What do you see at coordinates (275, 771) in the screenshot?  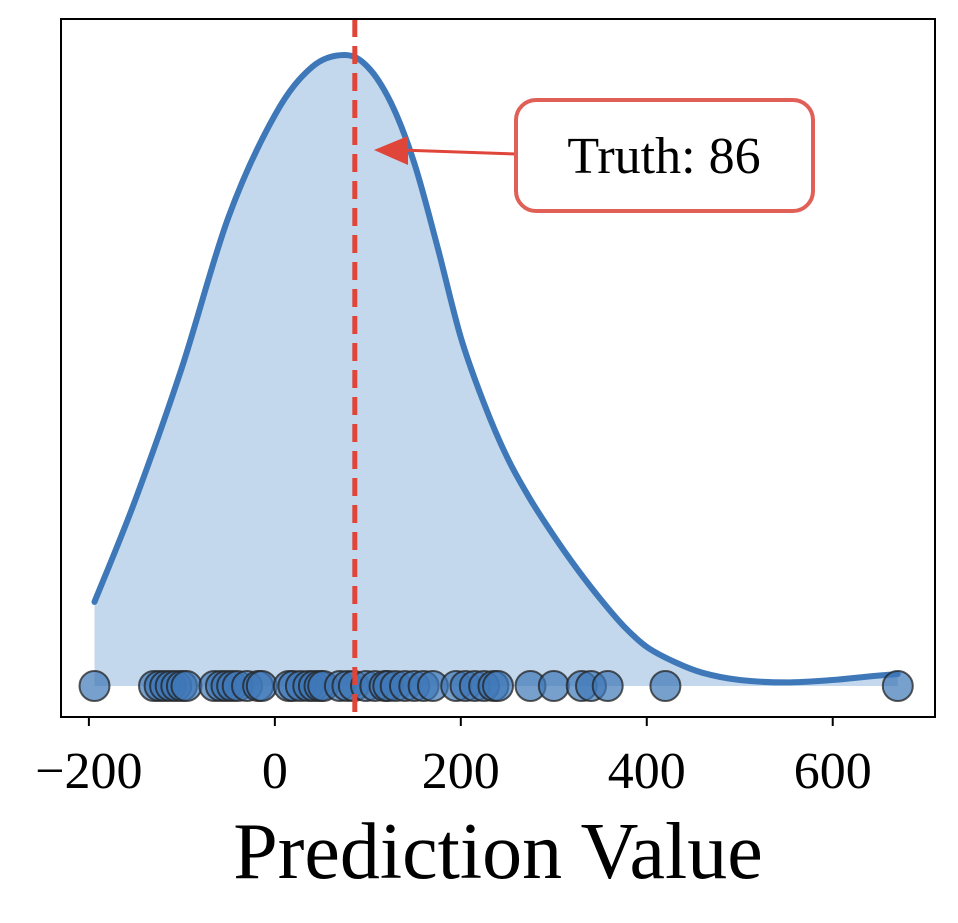 I see `x-tick-label: 0` at bounding box center [275, 771].